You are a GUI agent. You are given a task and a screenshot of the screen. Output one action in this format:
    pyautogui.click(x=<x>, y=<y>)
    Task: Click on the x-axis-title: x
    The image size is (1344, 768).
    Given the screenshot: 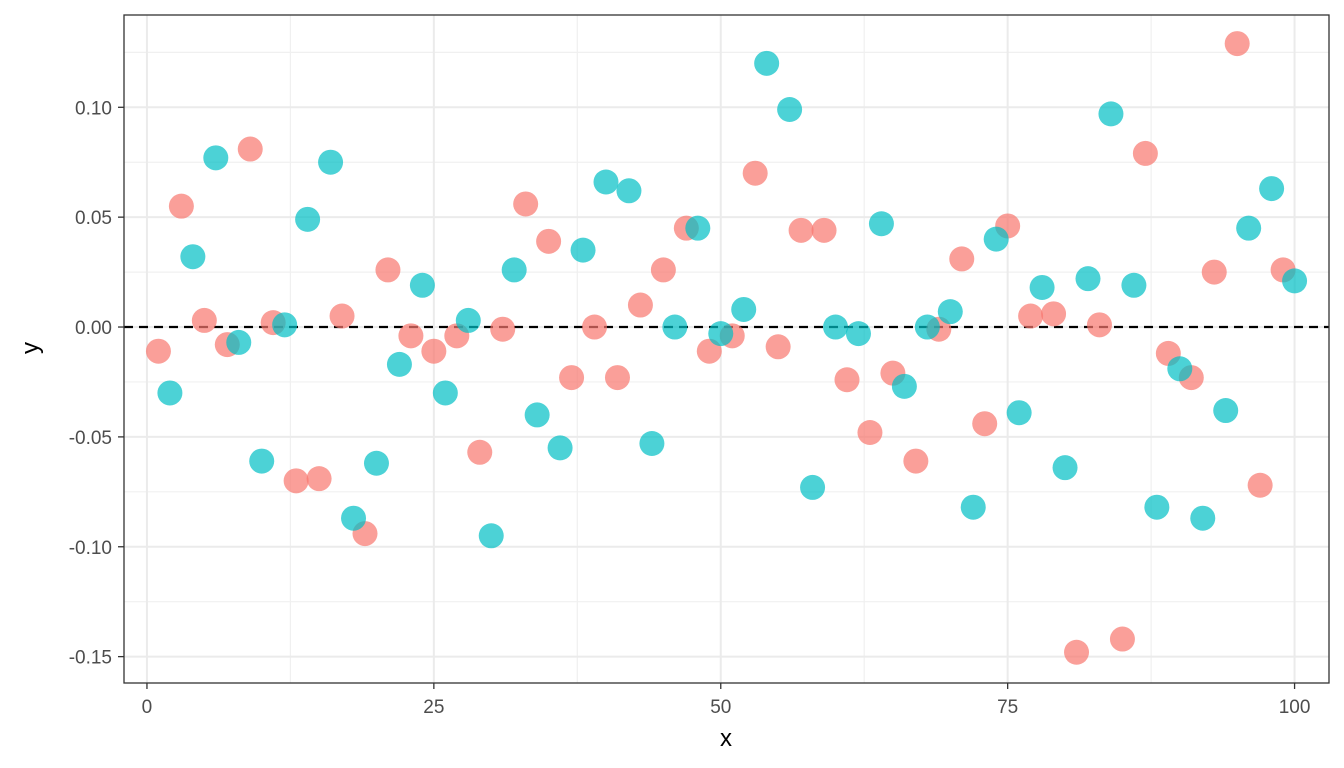 What is the action you would take?
    pyautogui.click(x=726, y=738)
    